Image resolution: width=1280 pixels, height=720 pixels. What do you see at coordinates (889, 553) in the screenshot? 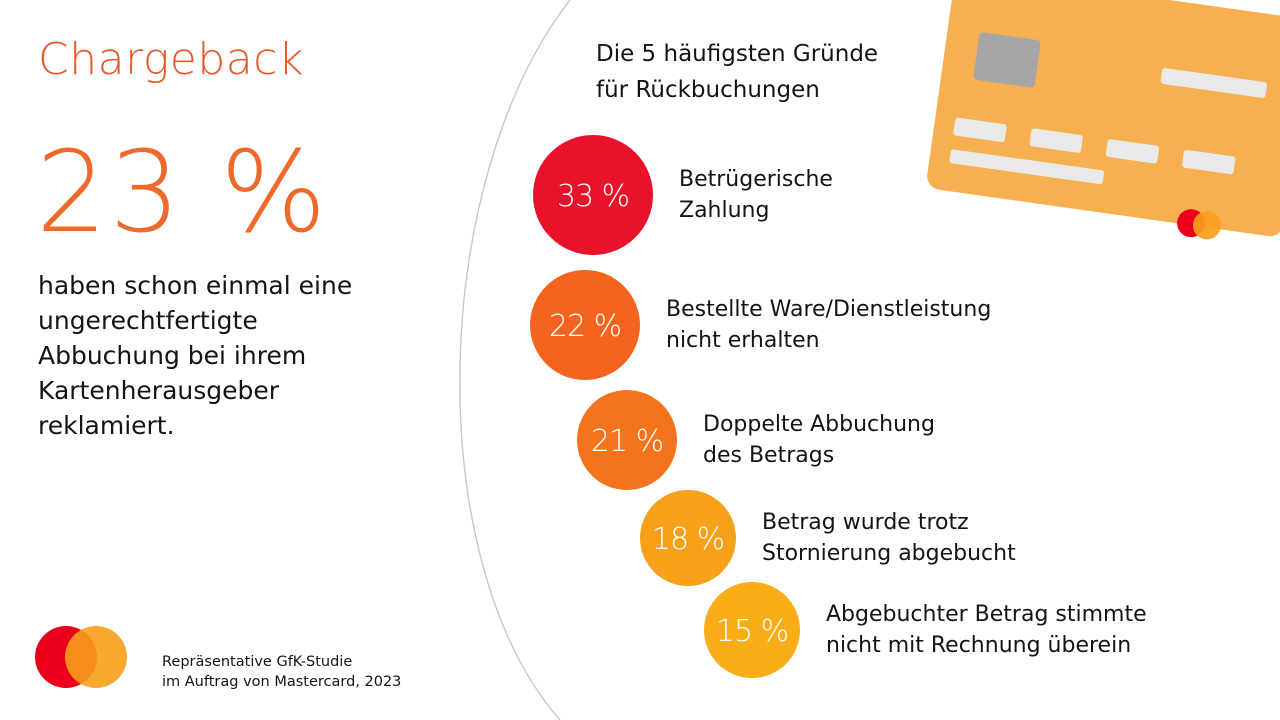
I see `category-label-line-2: Stornierung abgebucht` at bounding box center [889, 553].